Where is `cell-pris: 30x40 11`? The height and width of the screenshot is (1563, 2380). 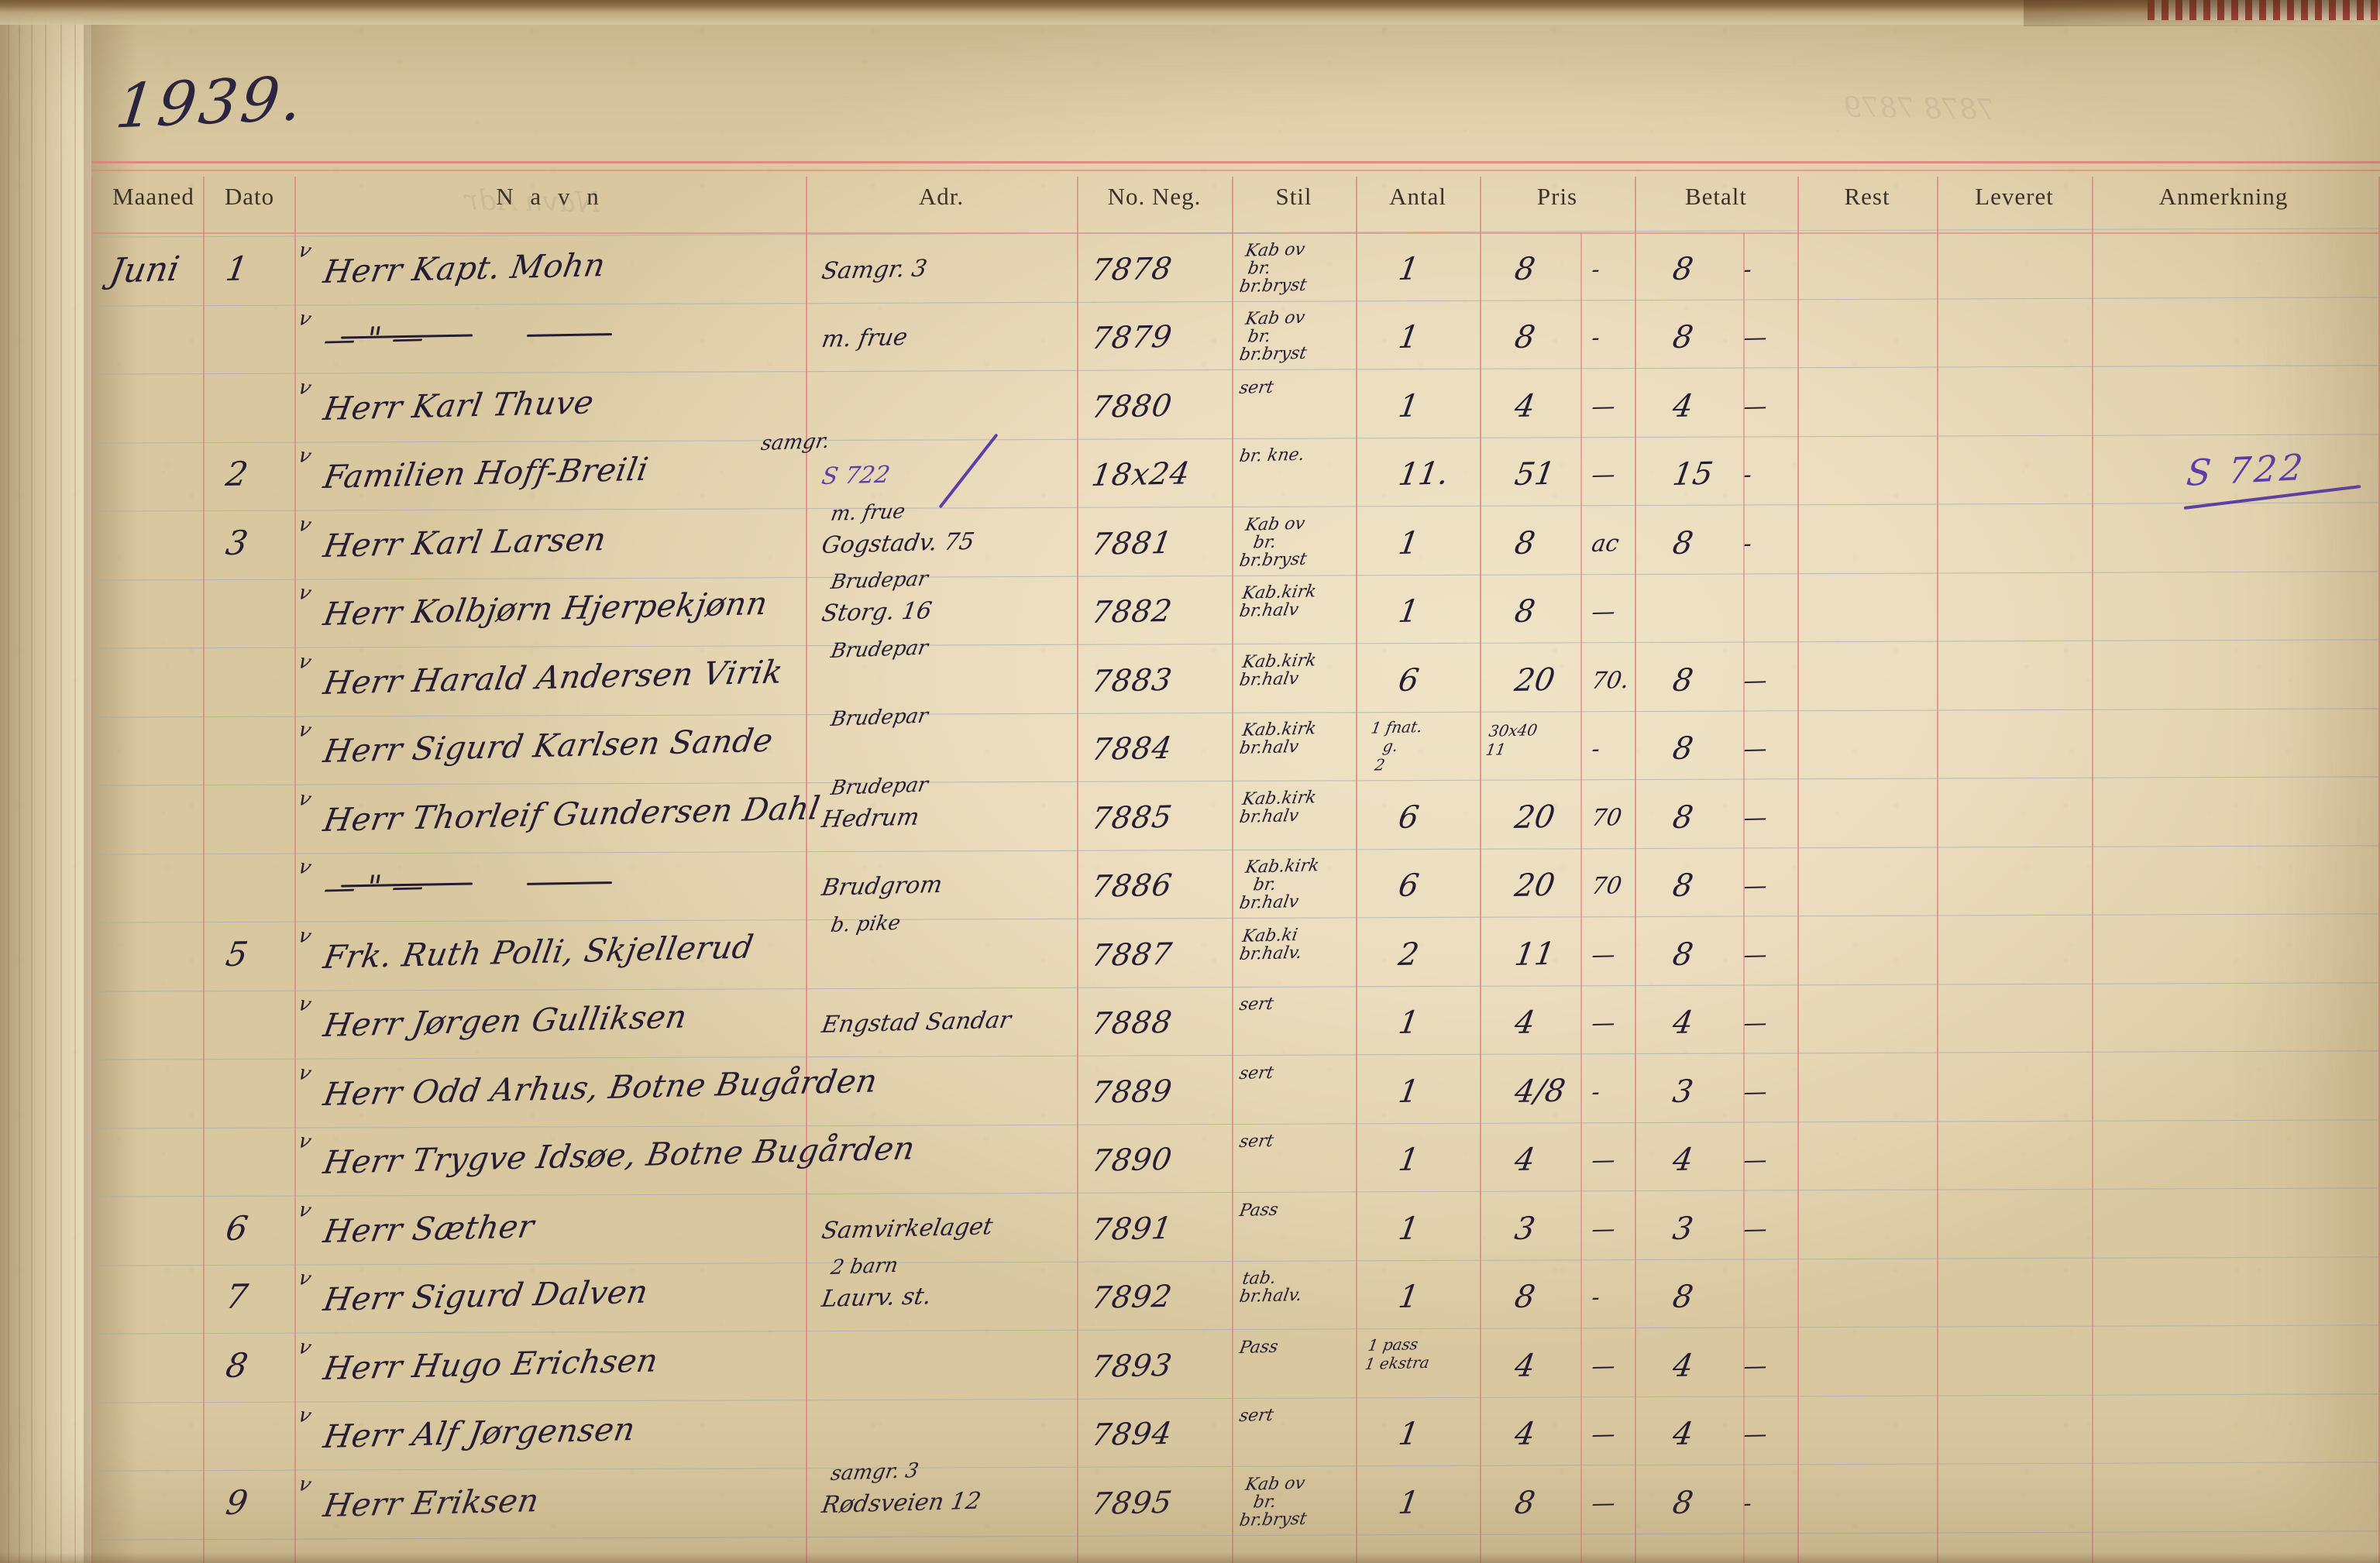
cell-pris: 30x40 11 is located at coordinates (1512, 740).